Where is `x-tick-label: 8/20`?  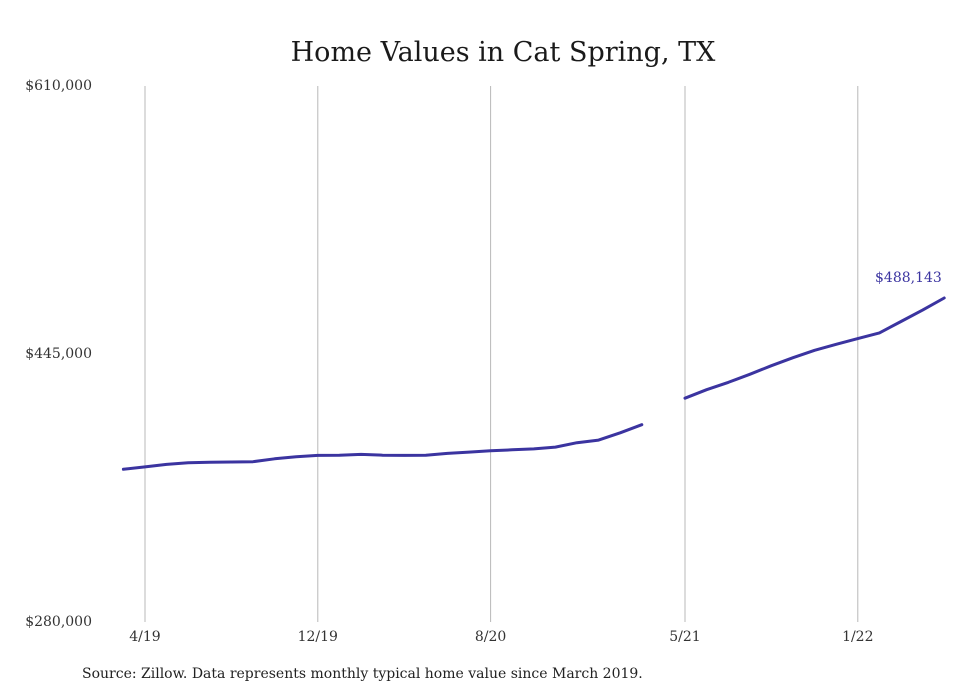
x-tick-label: 8/20 is located at coordinates (490, 637).